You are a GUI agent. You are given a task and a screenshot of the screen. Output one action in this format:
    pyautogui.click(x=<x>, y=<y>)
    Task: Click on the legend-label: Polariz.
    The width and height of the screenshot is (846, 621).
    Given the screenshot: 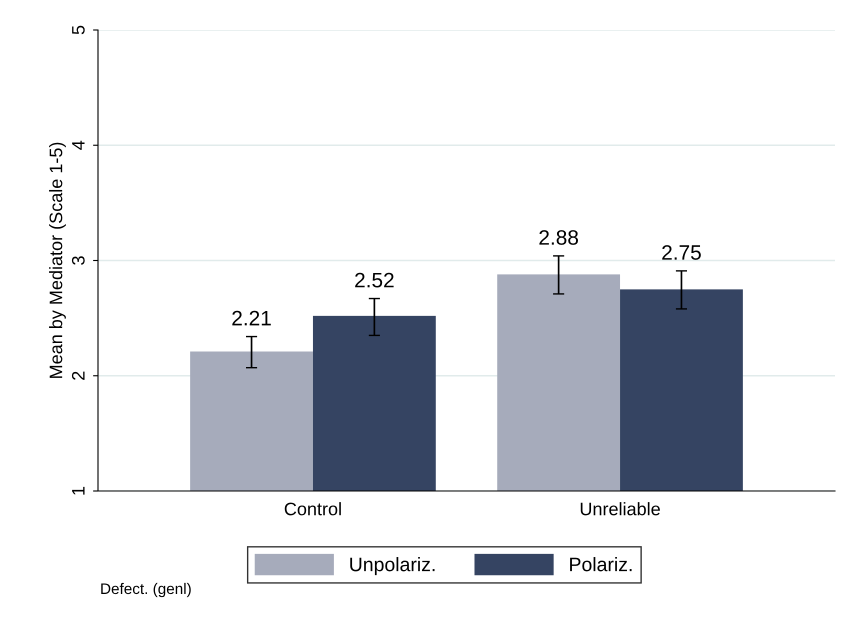 What is the action you would take?
    pyautogui.click(x=601, y=564)
    